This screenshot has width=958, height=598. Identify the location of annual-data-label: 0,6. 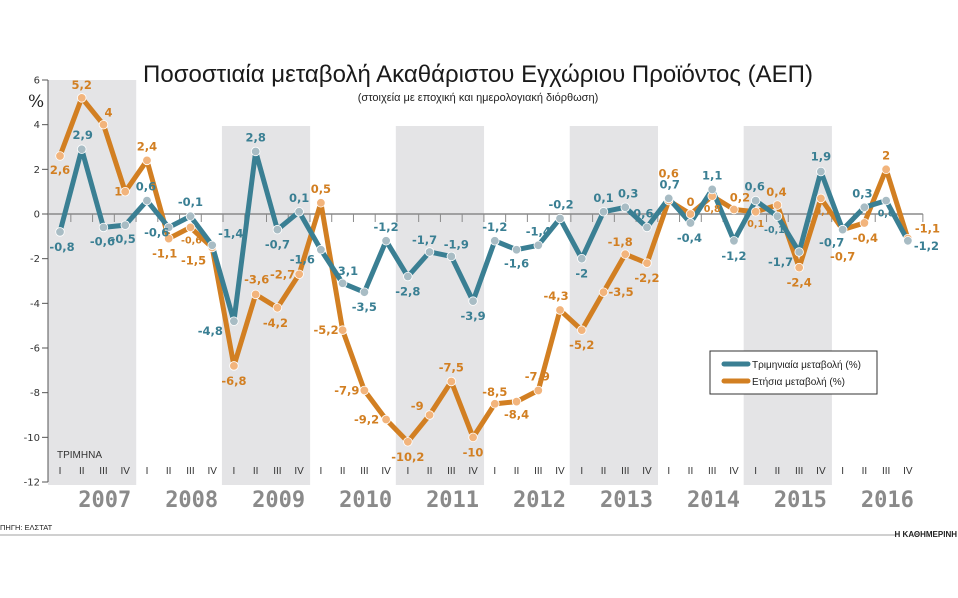
(669, 174).